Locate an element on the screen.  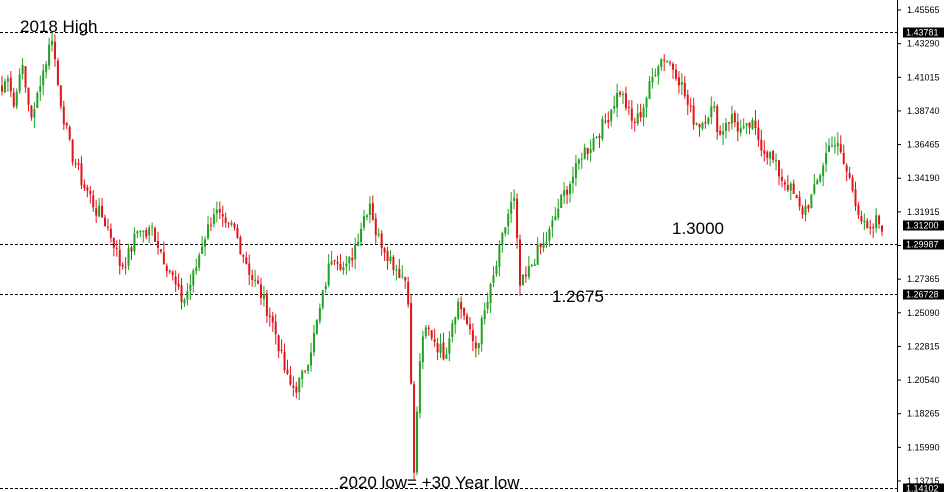
level-tag-label: 1.29987 is located at coordinates (922, 245).